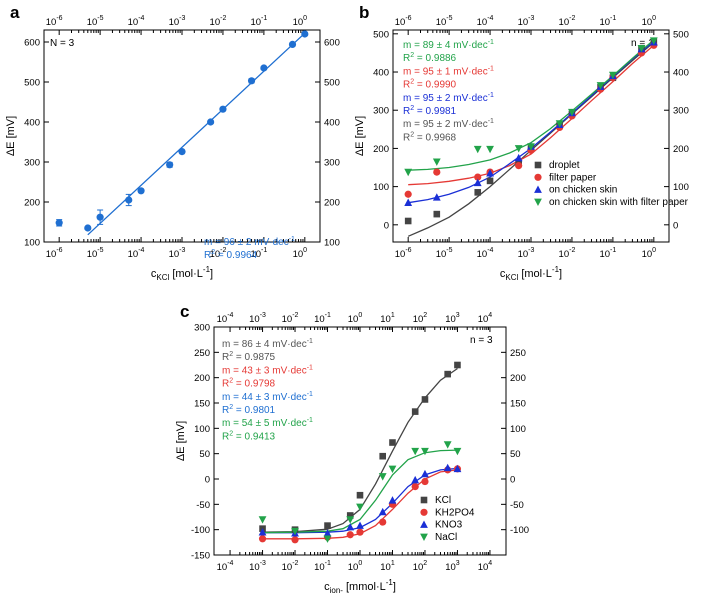 The height and width of the screenshot is (598, 708). What do you see at coordinates (448, 98) in the screenshot?
I see `slope-annotation: m = 95 ± 2 mV·dec-1` at bounding box center [448, 98].